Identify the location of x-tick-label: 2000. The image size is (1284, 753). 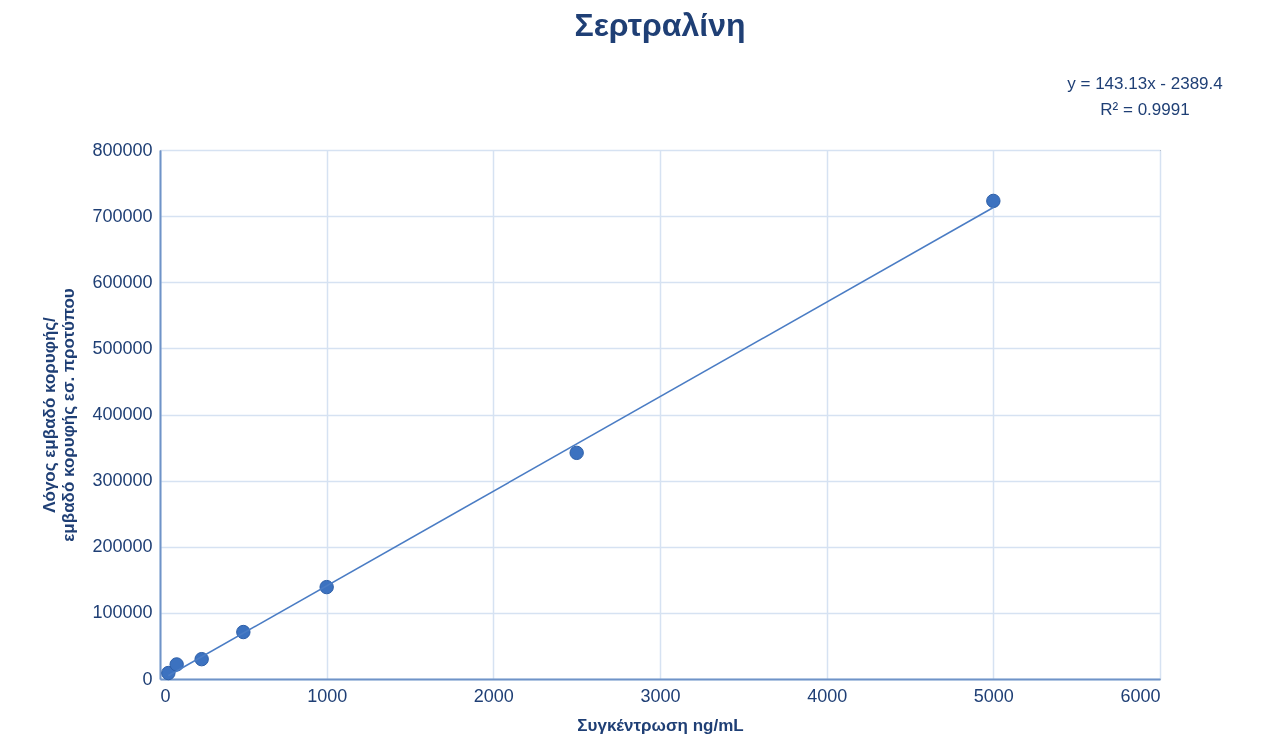
(493, 695).